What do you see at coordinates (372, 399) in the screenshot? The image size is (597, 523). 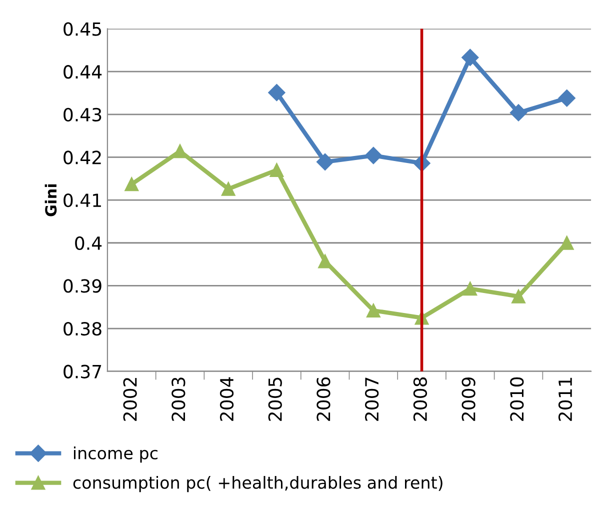 I see `x-tick-label: 2007` at bounding box center [372, 399].